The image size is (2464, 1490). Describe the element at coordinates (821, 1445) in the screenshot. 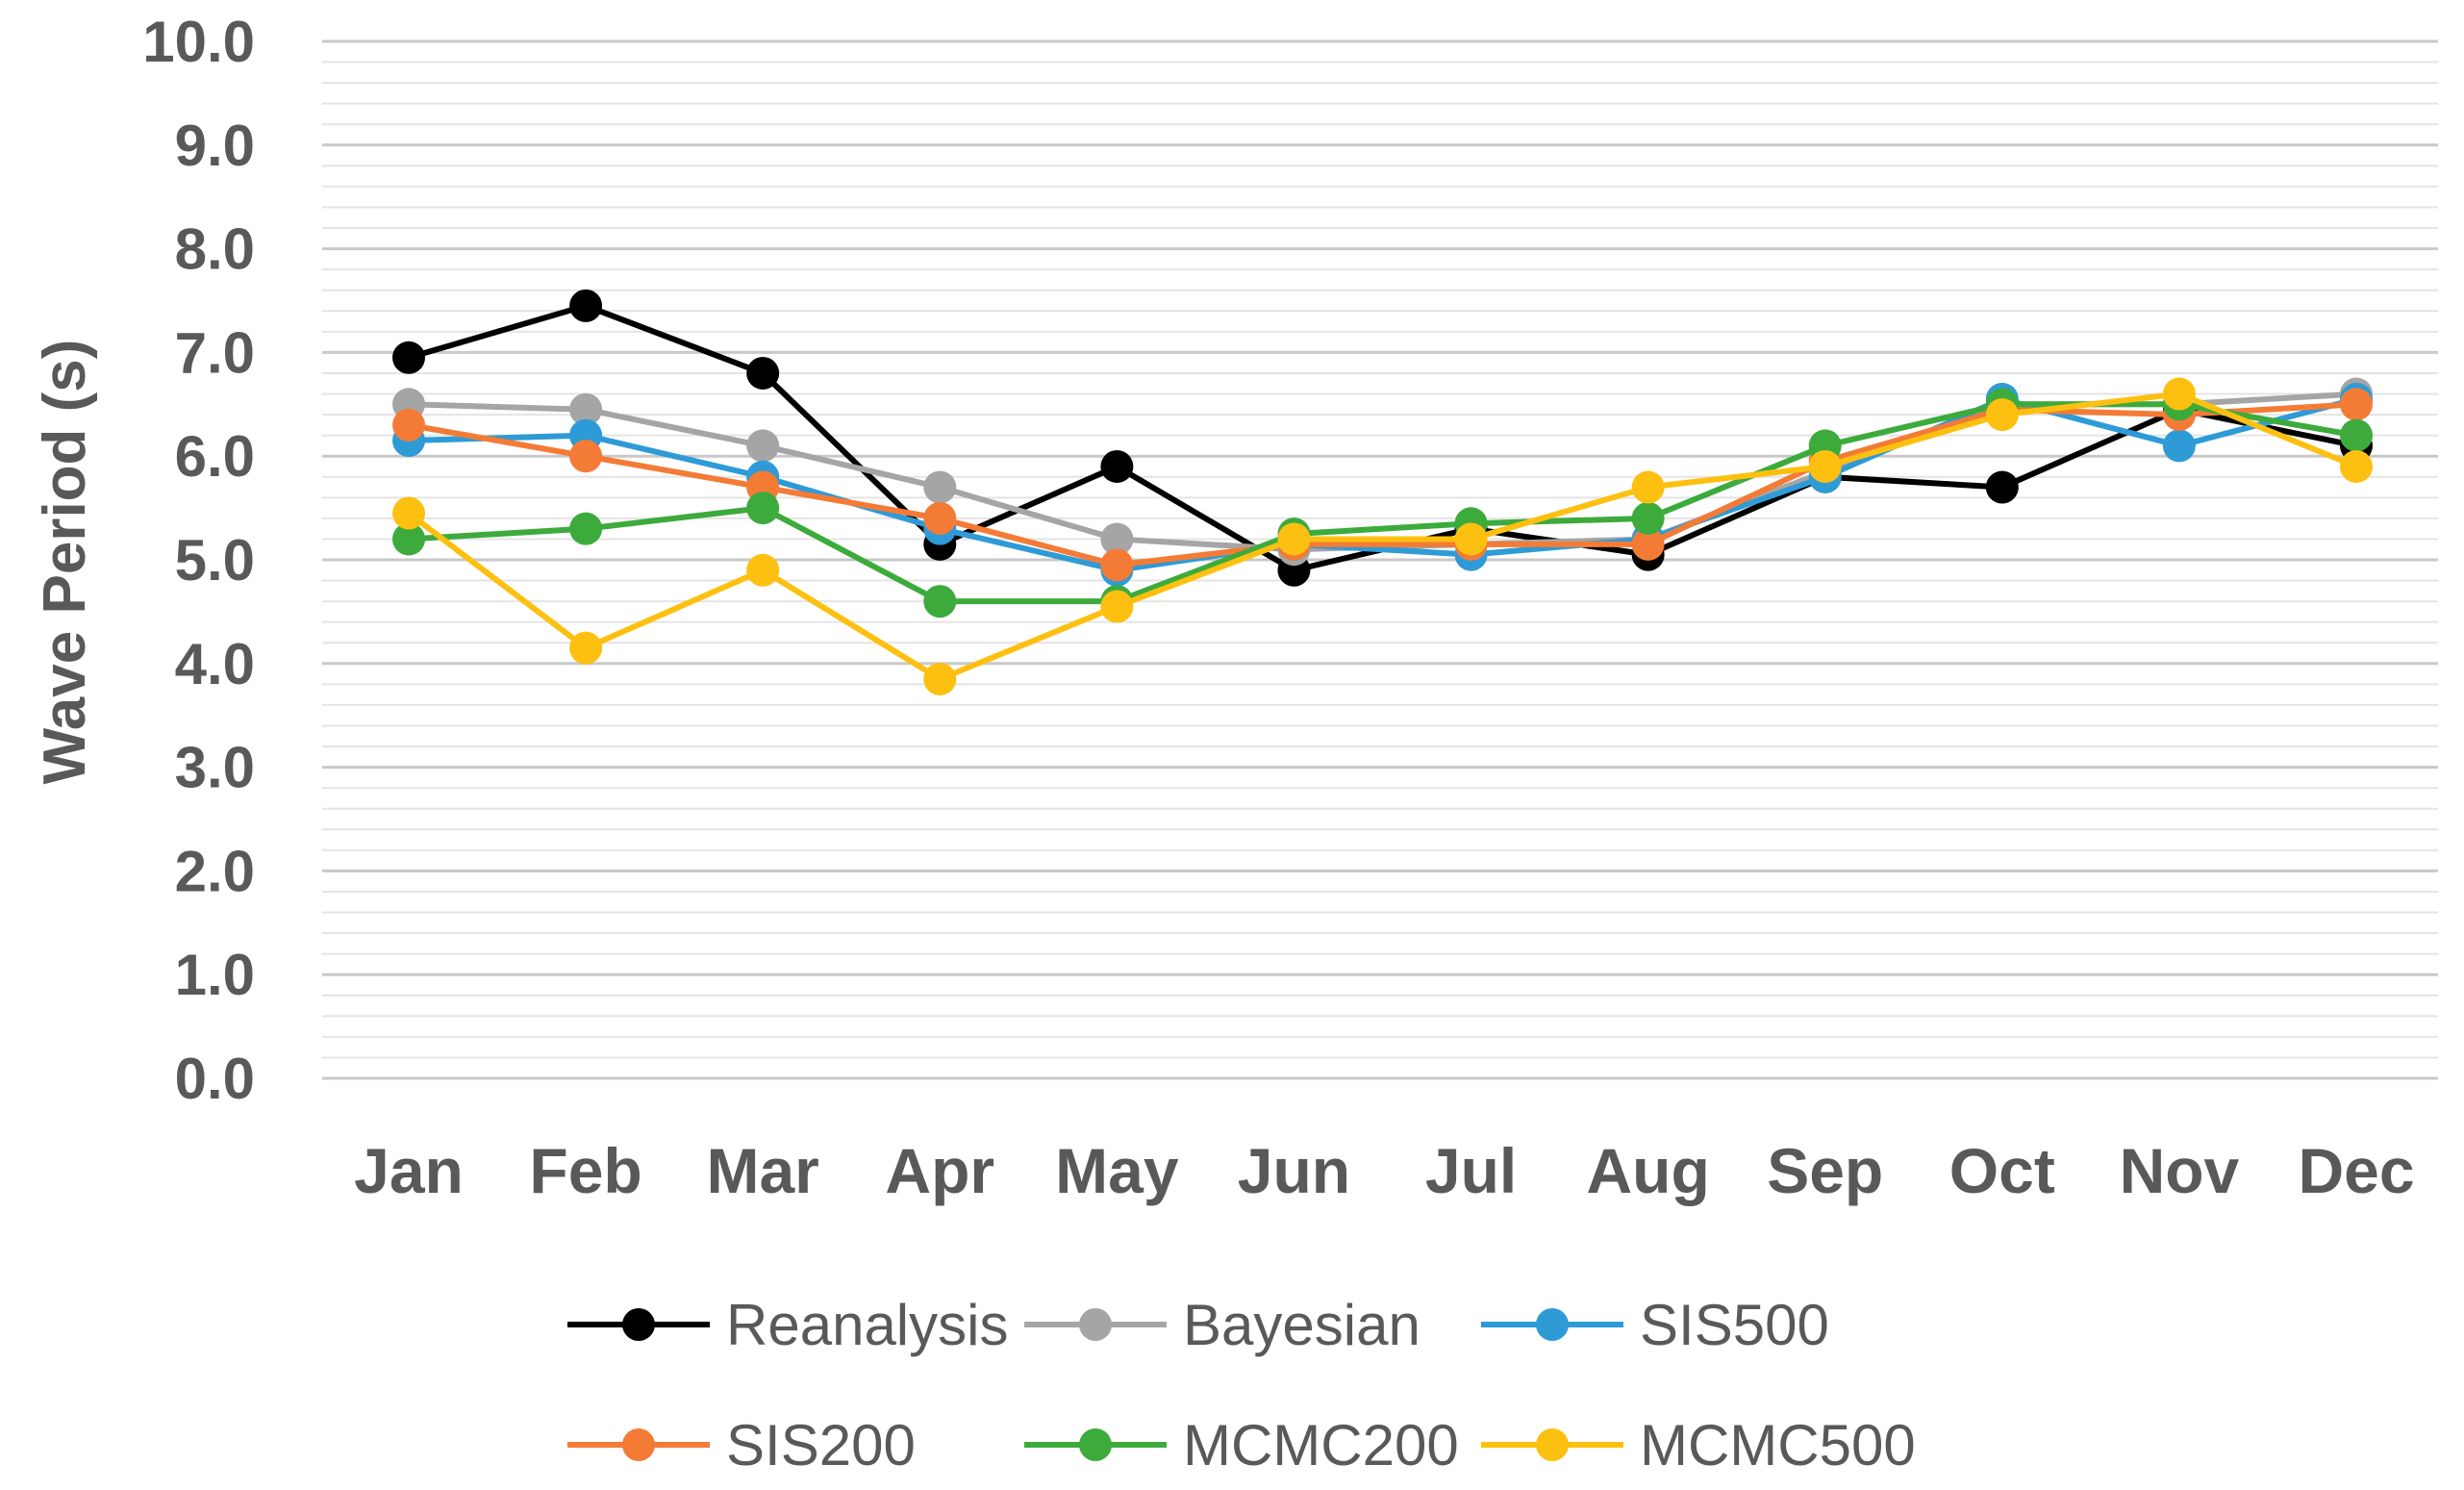

I see `legend-label: SIS200` at that location.